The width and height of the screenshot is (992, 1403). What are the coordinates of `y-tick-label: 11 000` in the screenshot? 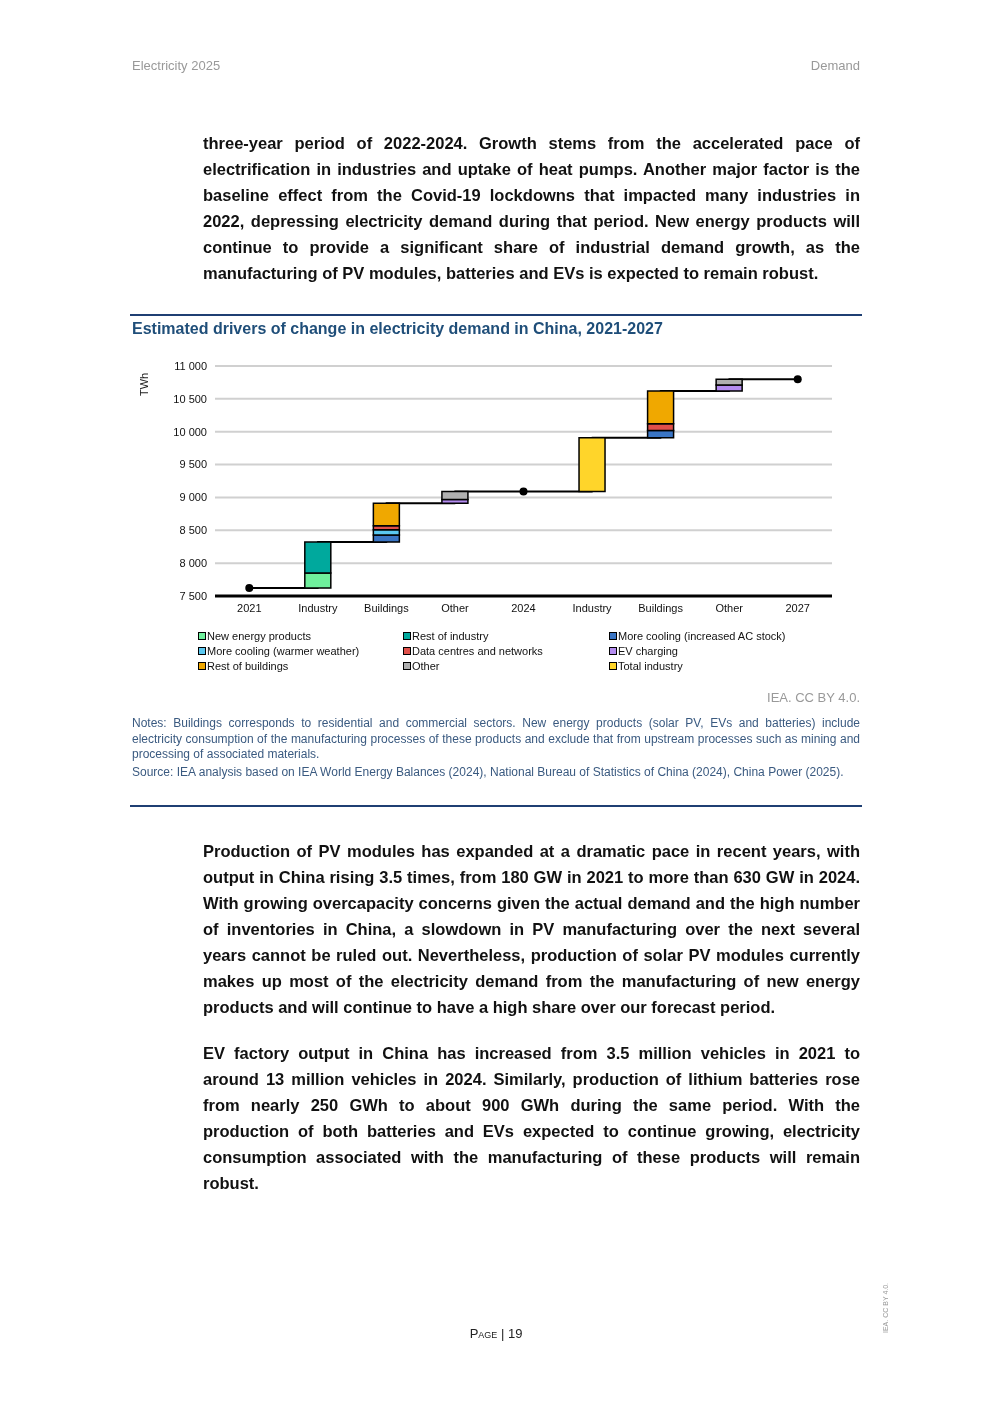 It's located at (190, 365).